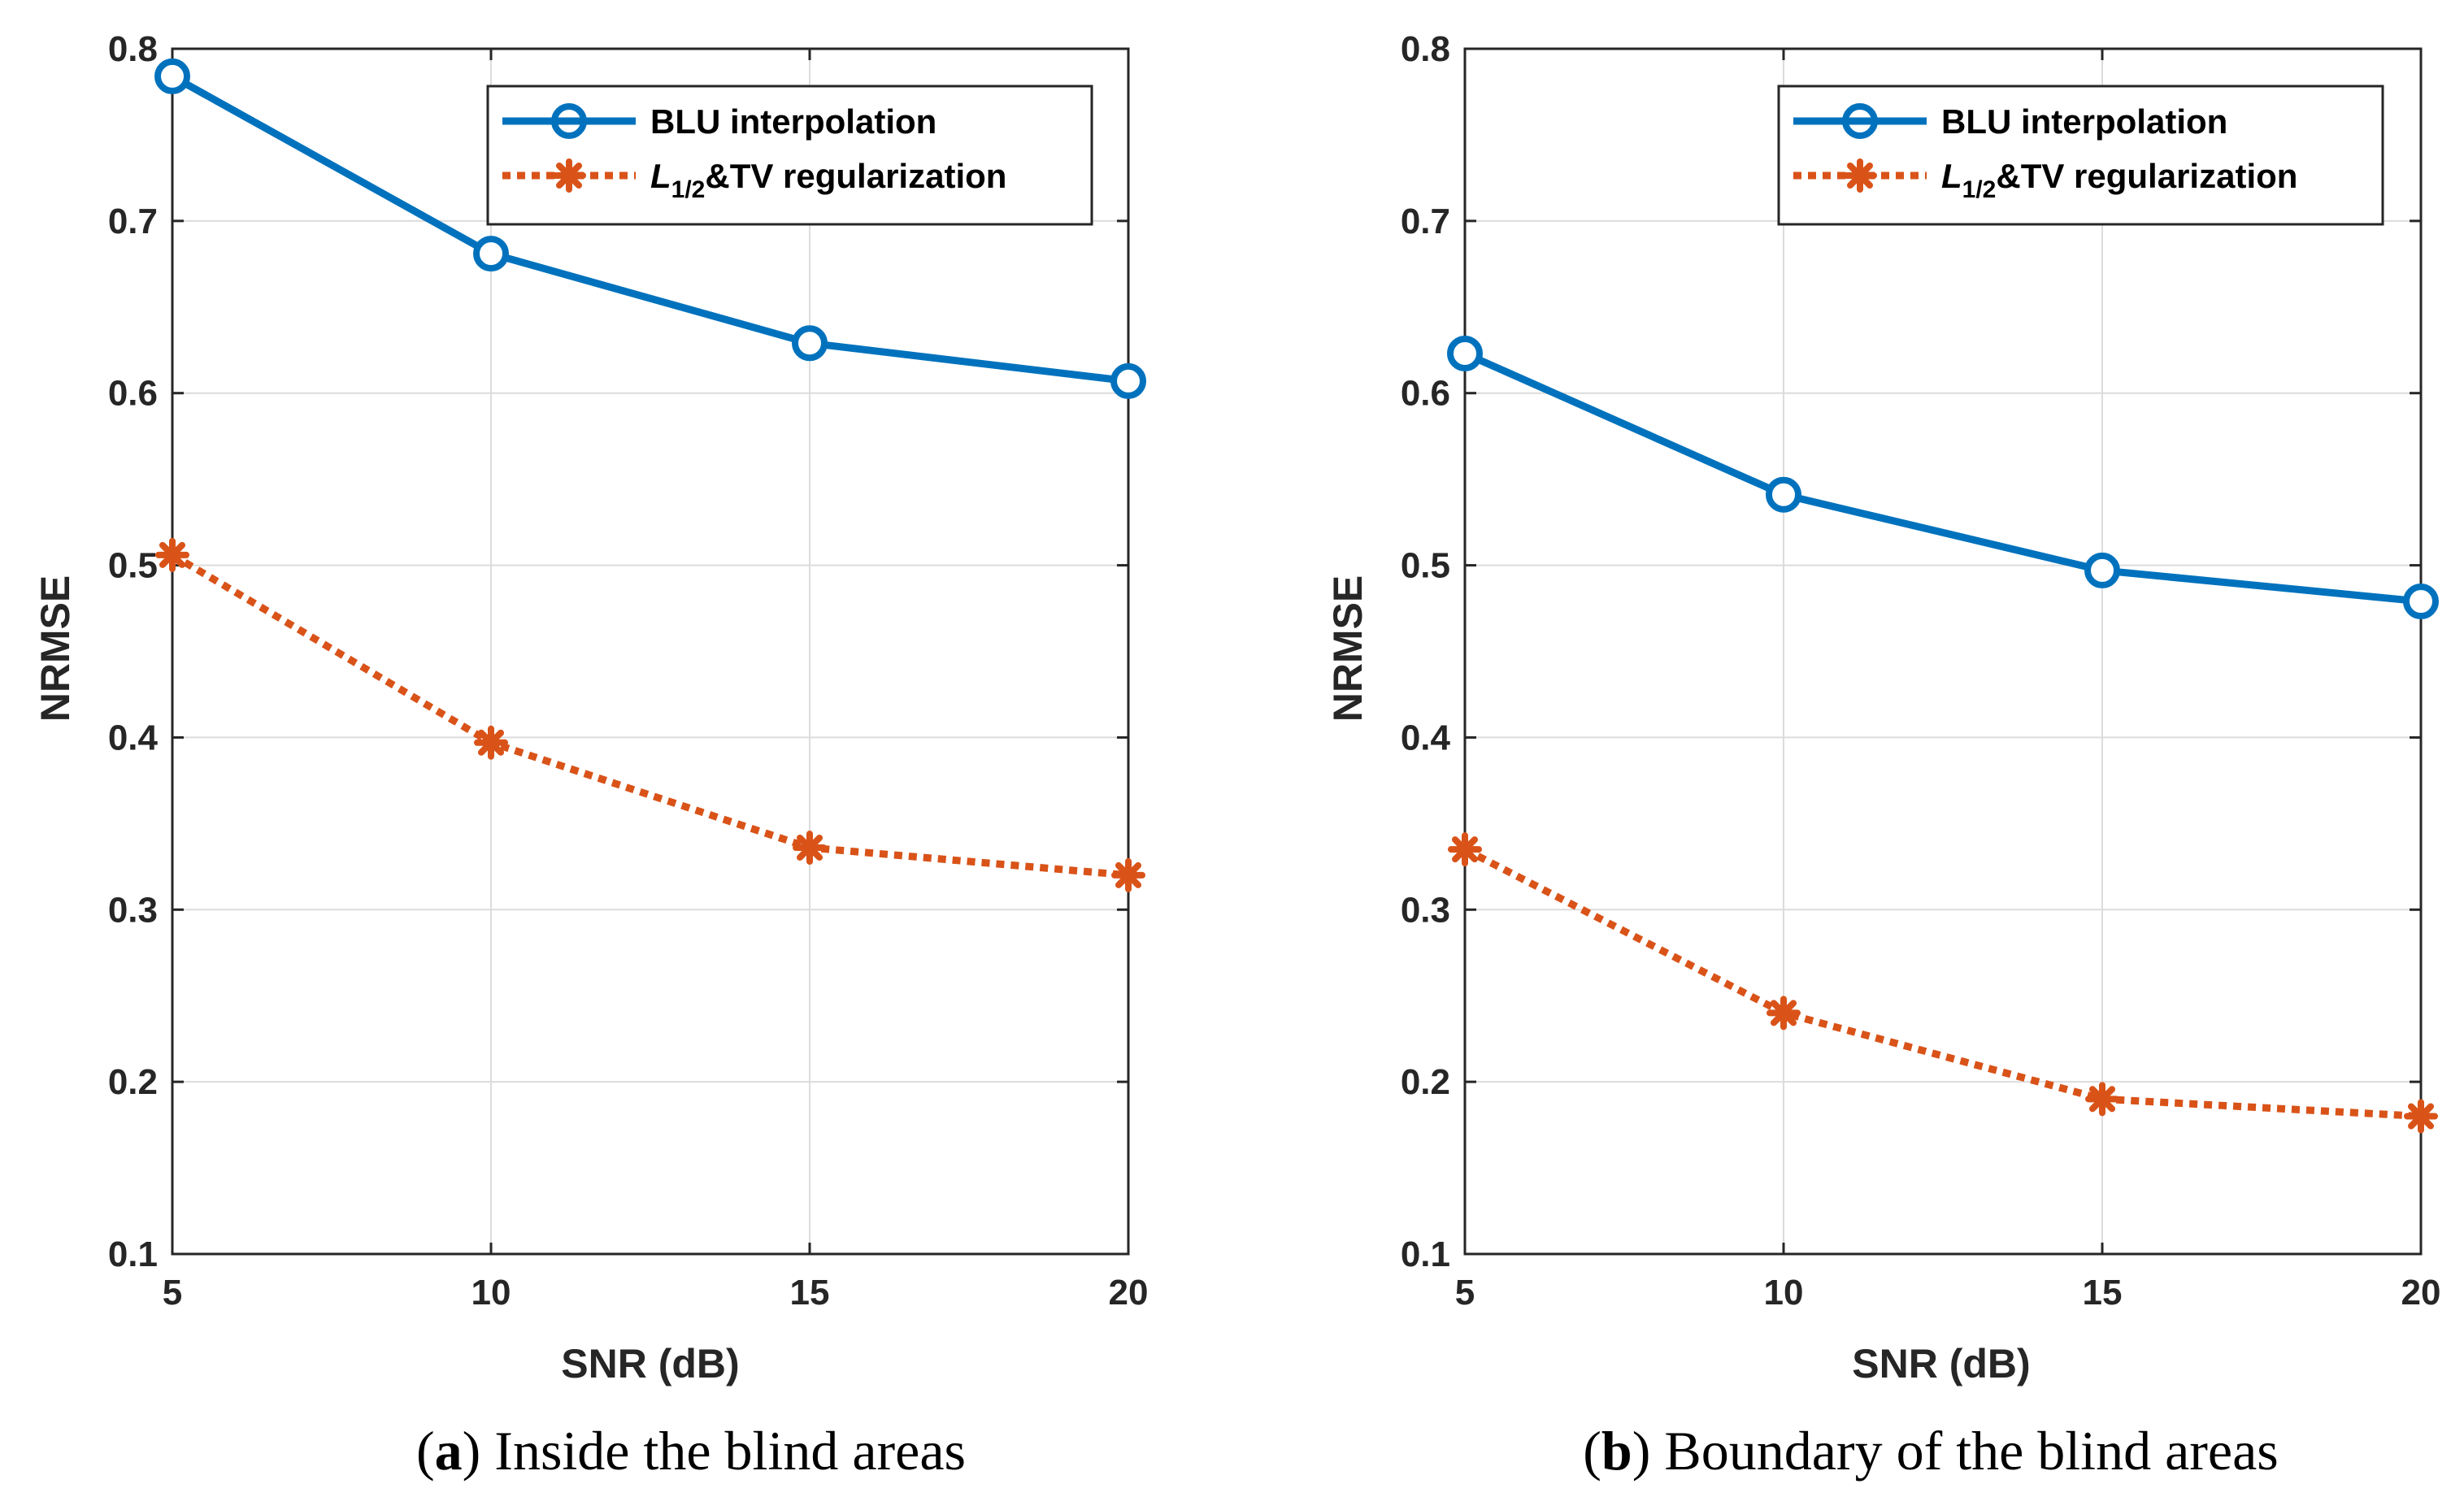 This screenshot has width=2464, height=1510. I want to click on caption-a: (a) Inside the blind areas, so click(691, 1451).